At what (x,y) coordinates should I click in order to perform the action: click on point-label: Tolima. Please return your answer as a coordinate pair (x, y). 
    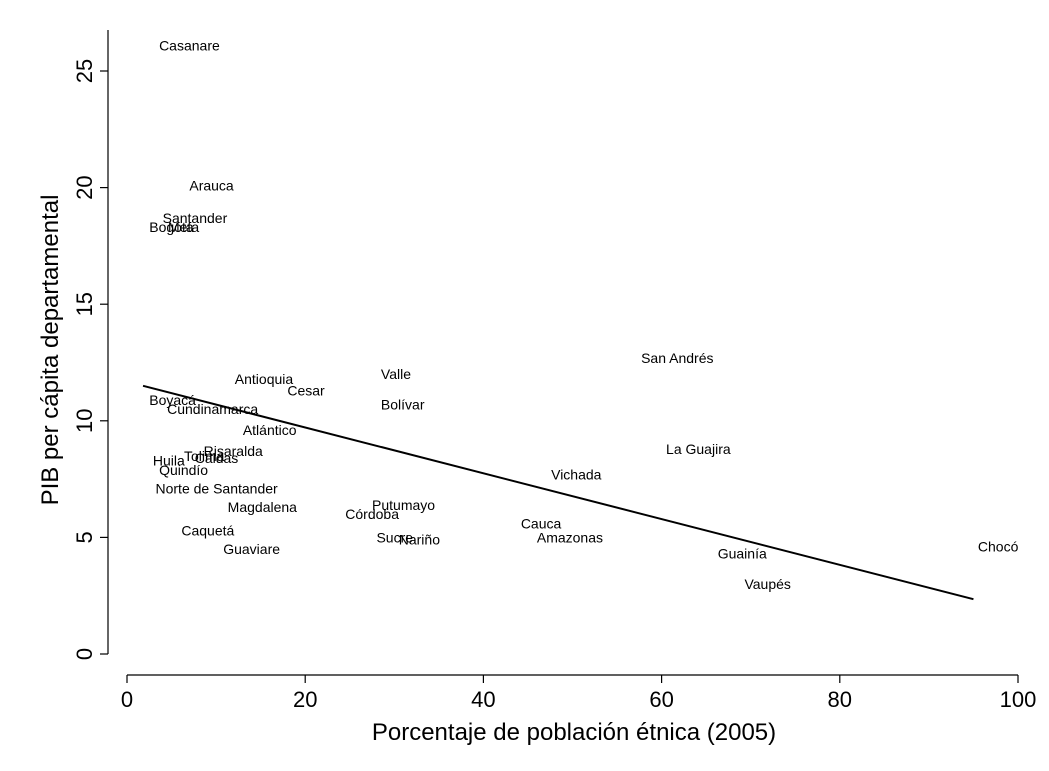
    Looking at the image, I should click on (204, 456).